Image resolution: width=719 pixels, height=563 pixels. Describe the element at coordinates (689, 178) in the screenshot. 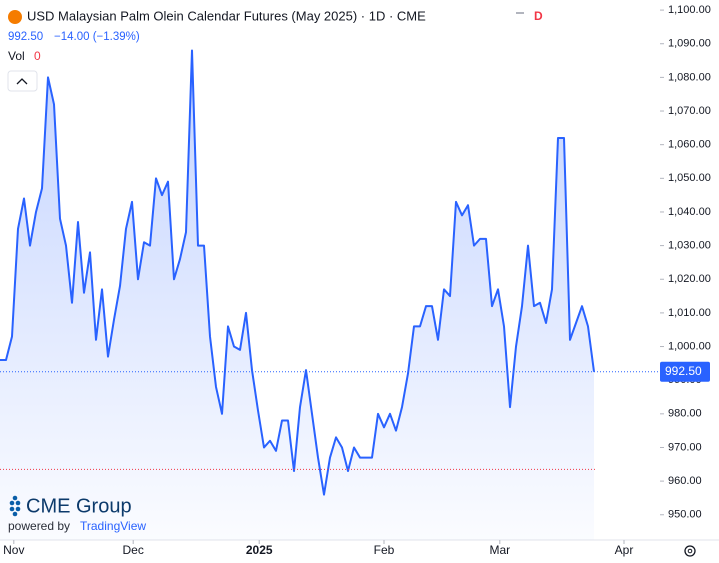

I see `y-tick-label: 1,050.00` at that location.